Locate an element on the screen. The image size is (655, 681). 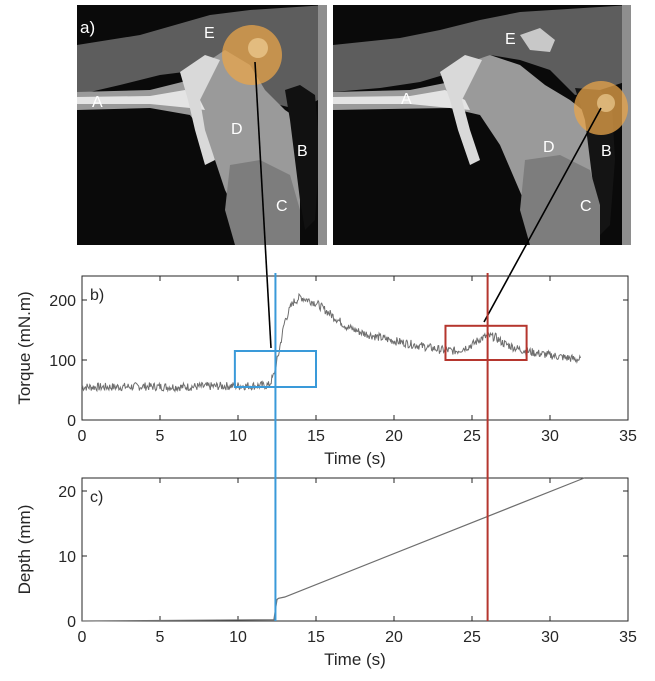
panel-label: b) is located at coordinates (97, 295).